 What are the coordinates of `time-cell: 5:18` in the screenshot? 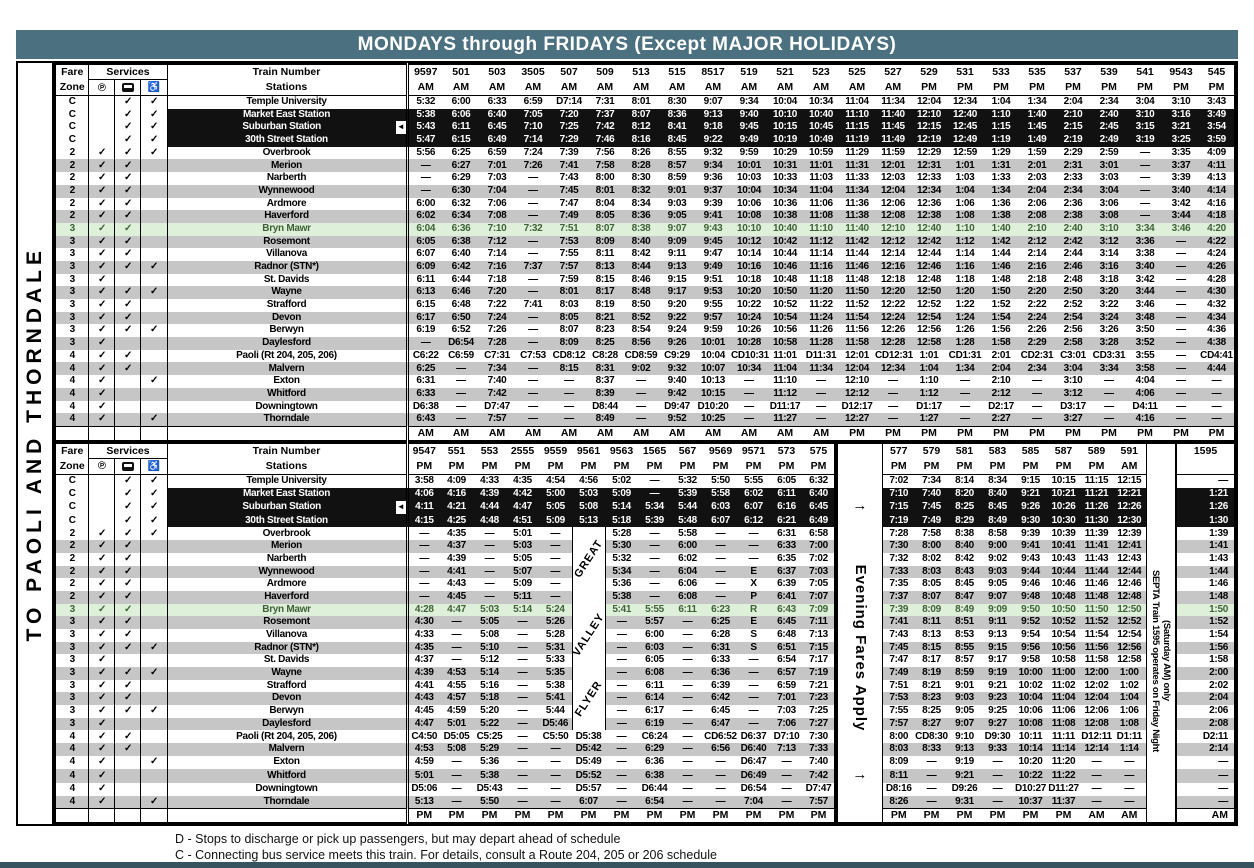 It's located at (621, 521).